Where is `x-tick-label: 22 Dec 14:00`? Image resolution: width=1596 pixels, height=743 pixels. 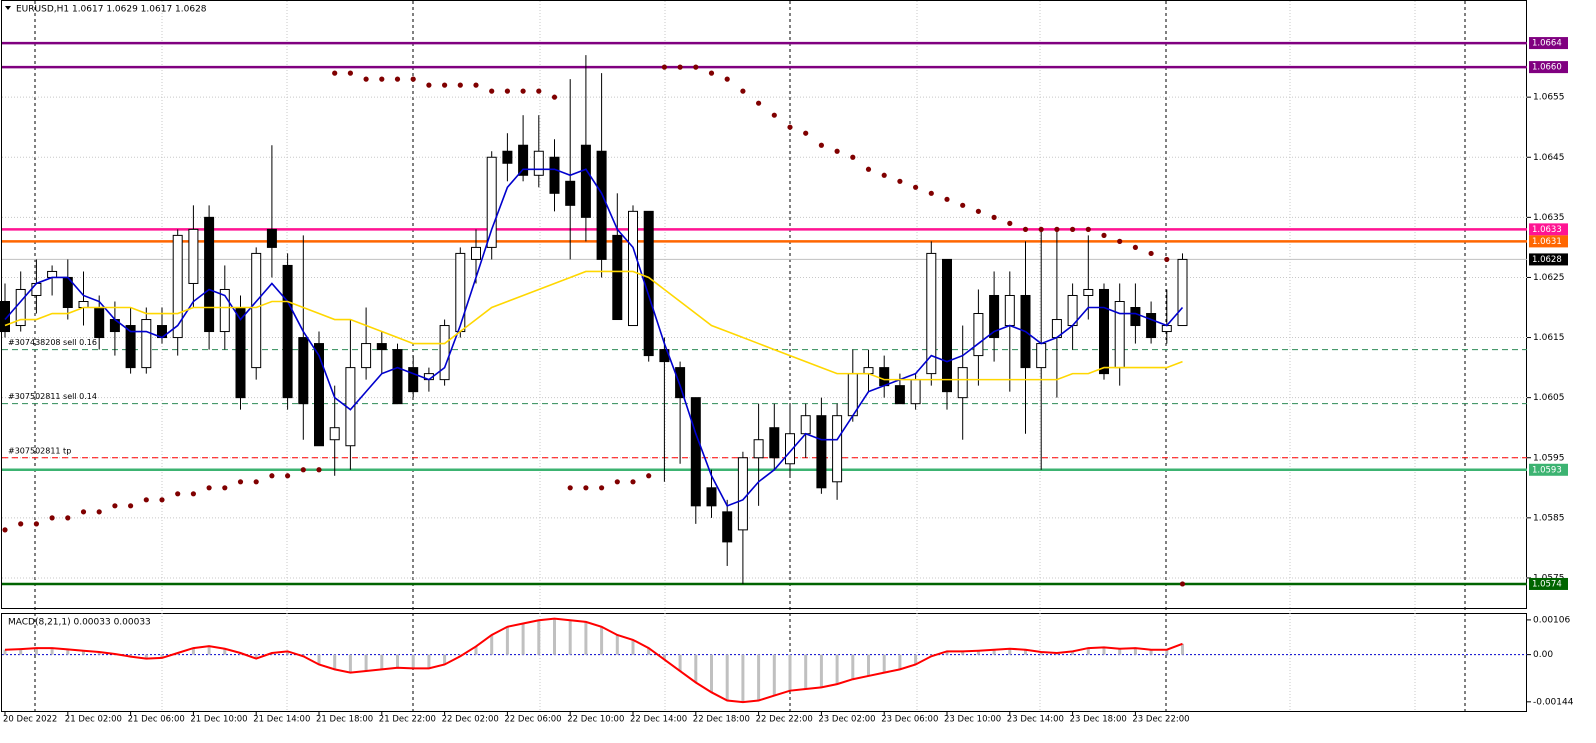 x-tick-label: 22 Dec 14:00 is located at coordinates (658, 720).